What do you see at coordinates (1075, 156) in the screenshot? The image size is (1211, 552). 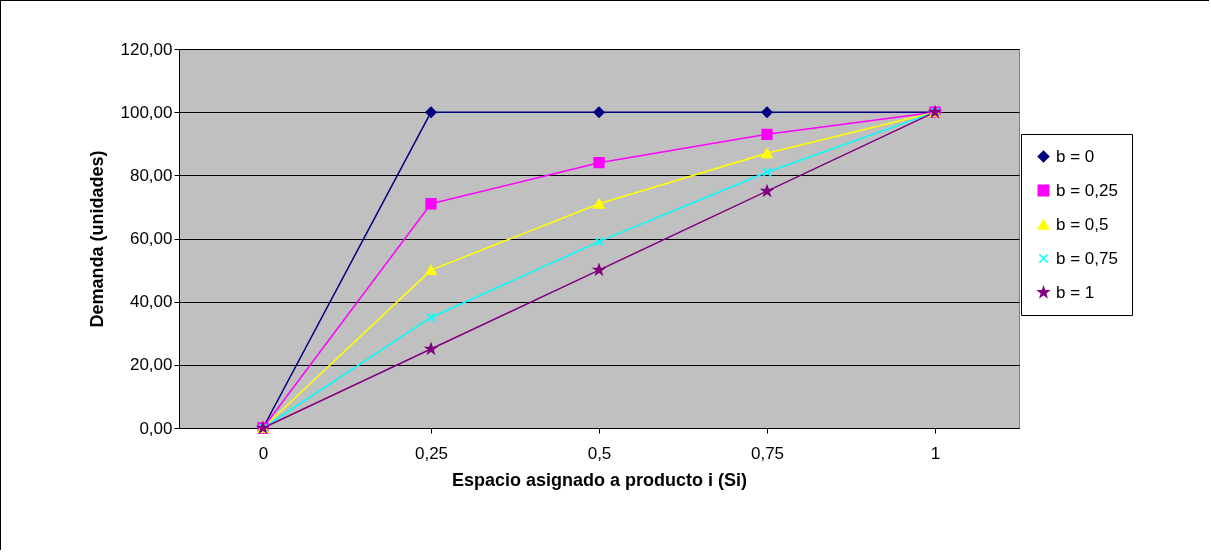 I see `legend-label: b = 0` at bounding box center [1075, 156].